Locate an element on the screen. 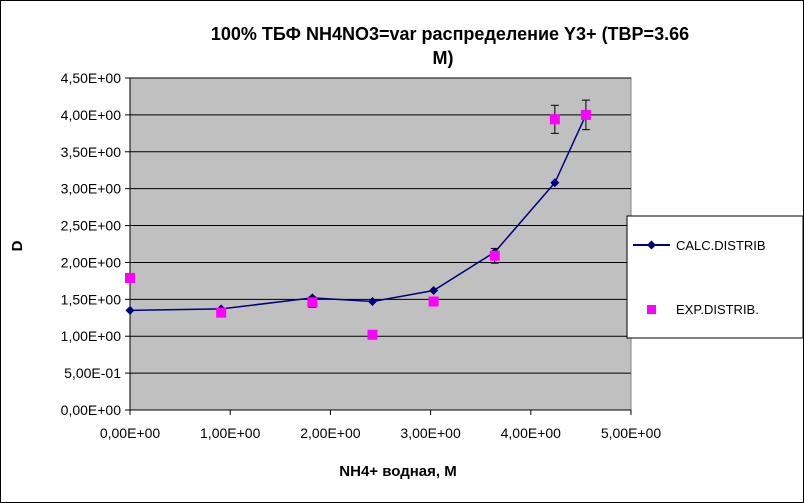  y-tick-label: 0,00E+00 is located at coordinates (91, 410).